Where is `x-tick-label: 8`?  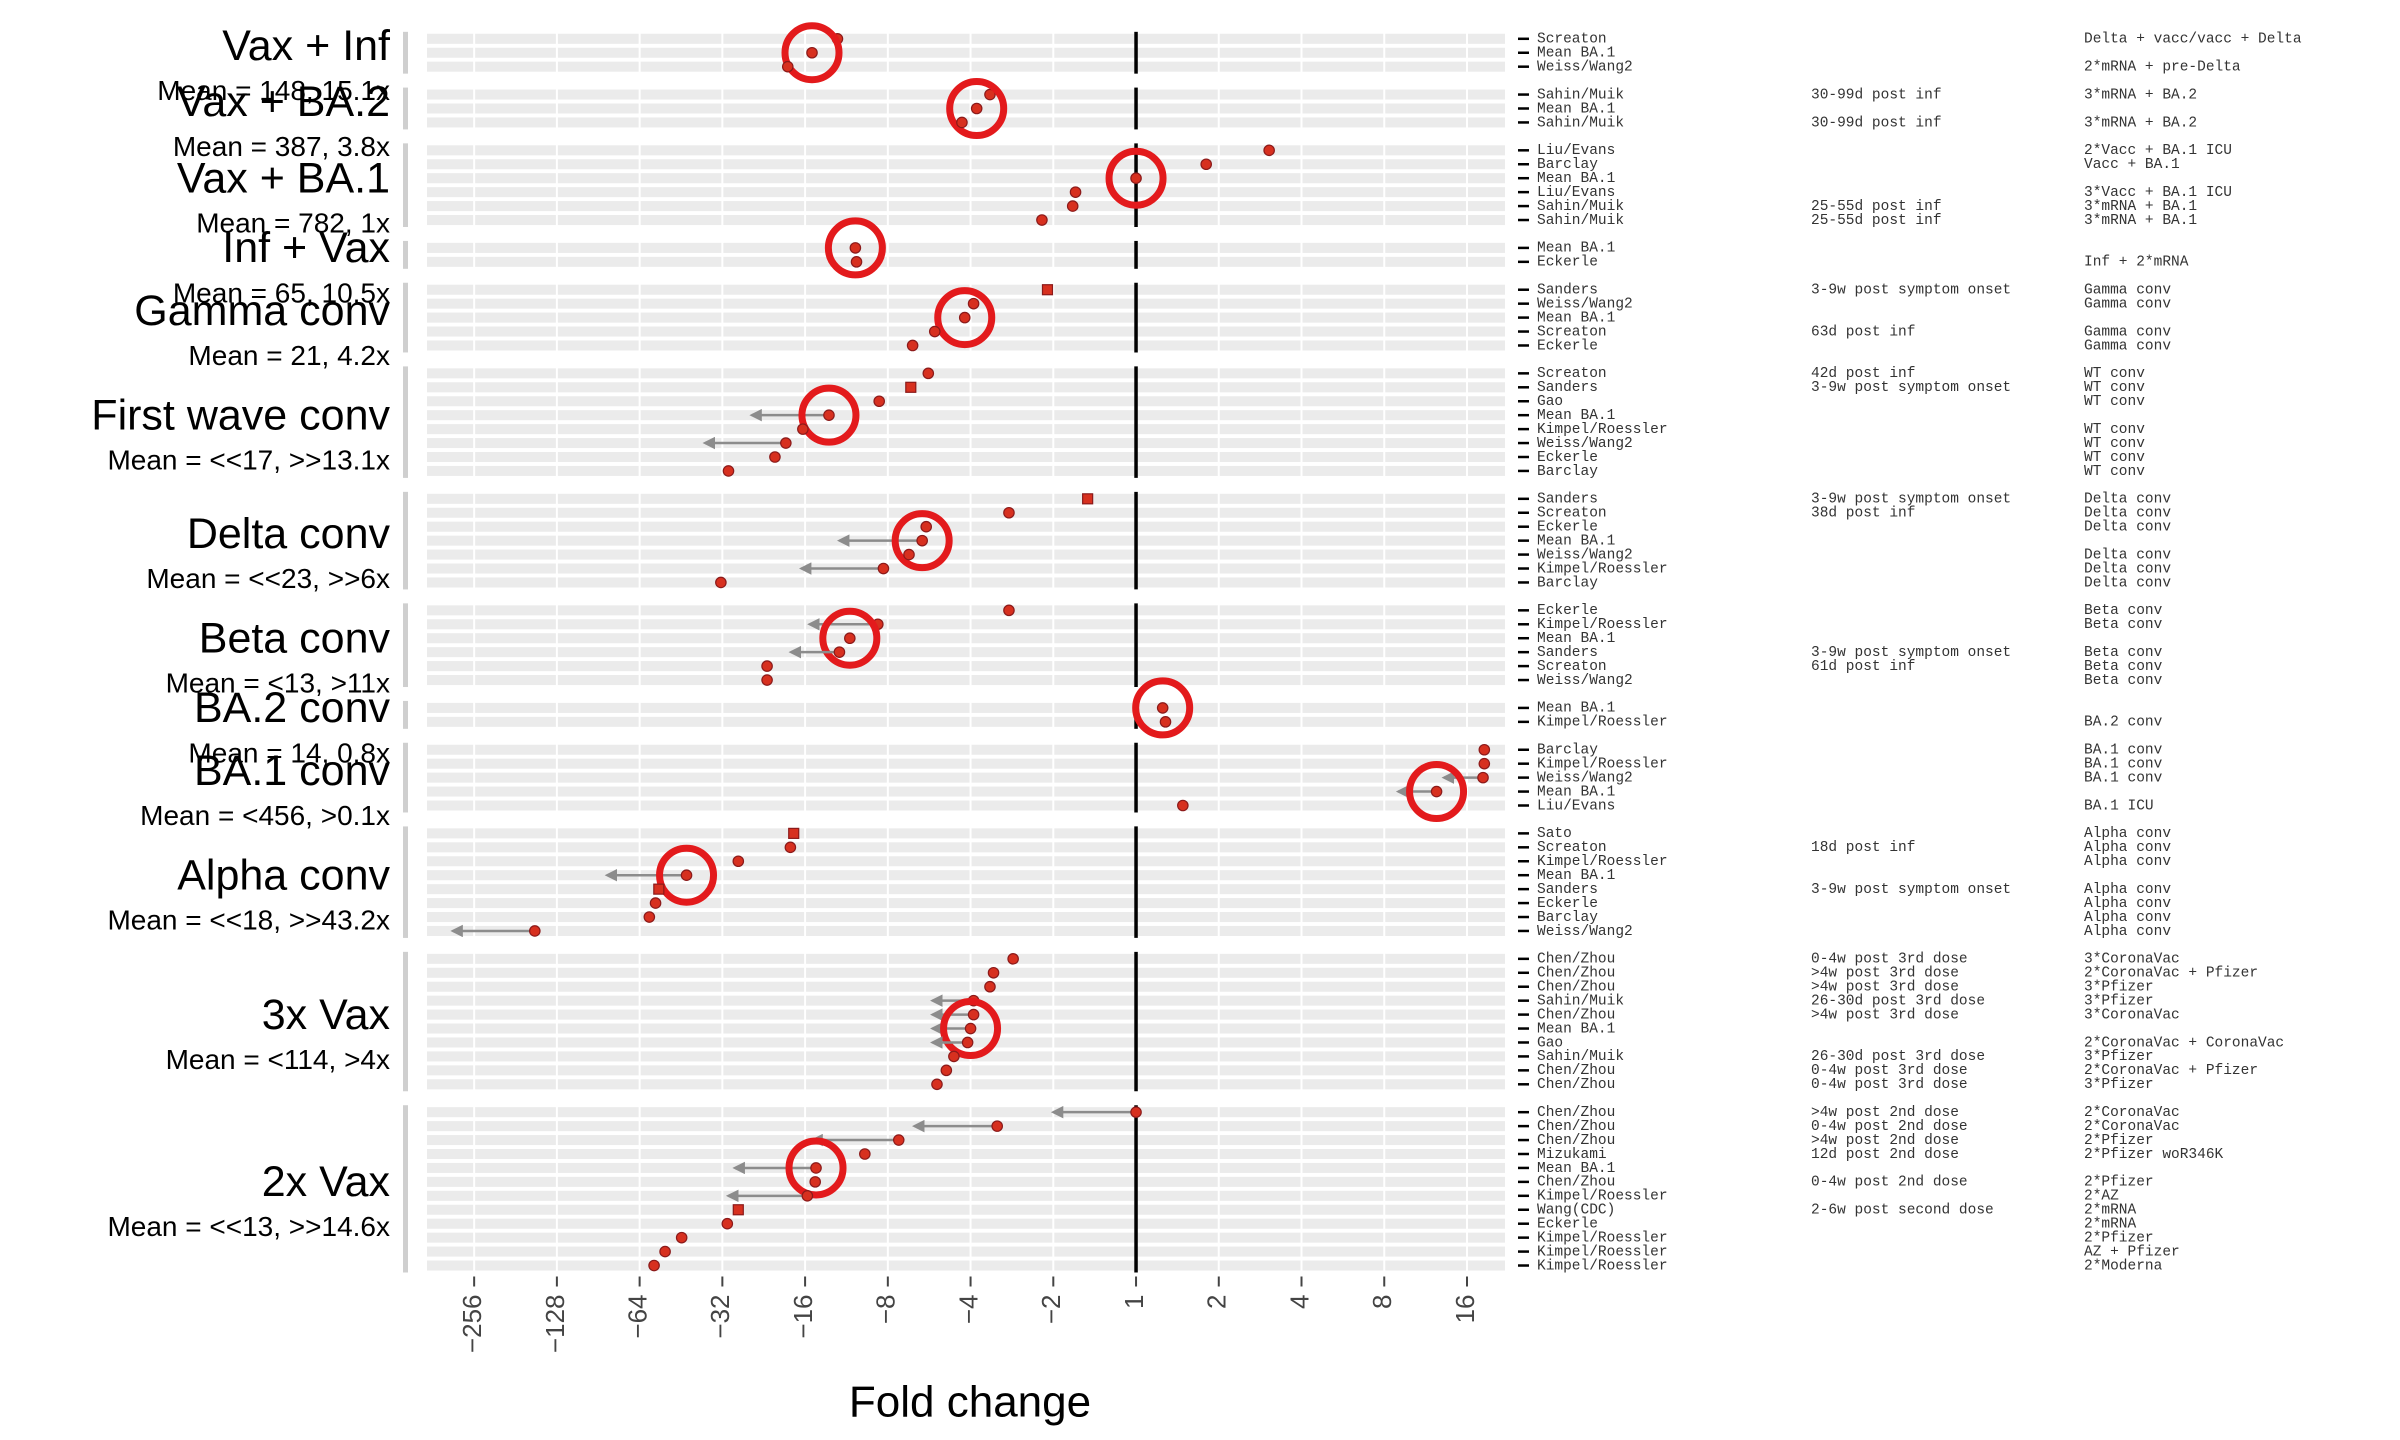 x-tick-label: 8 is located at coordinates (1382, 1301).